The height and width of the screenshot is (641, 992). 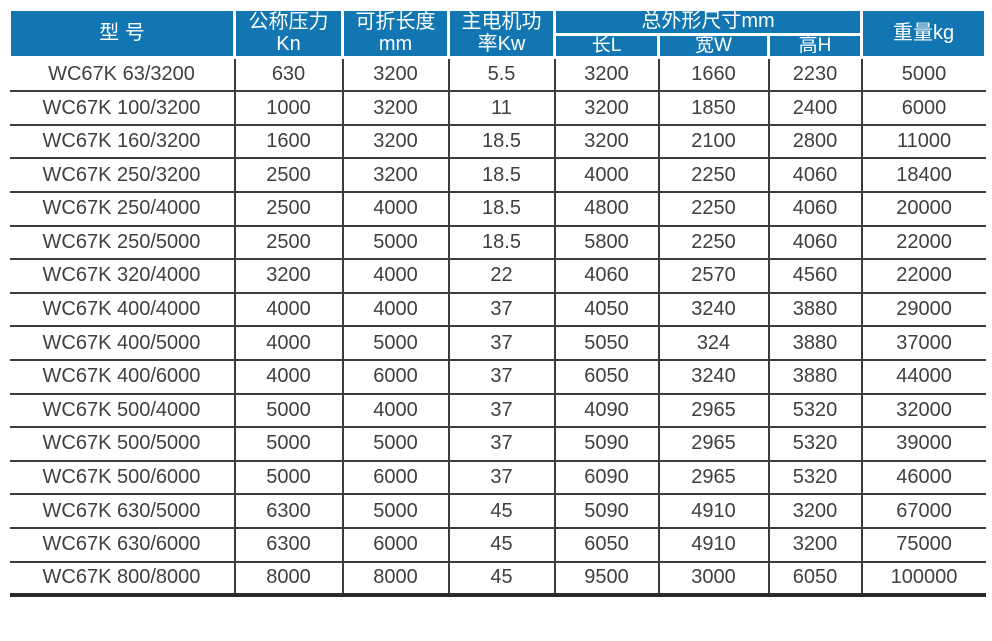 I want to click on fold-length-cell: 3200, so click(x=395, y=141).